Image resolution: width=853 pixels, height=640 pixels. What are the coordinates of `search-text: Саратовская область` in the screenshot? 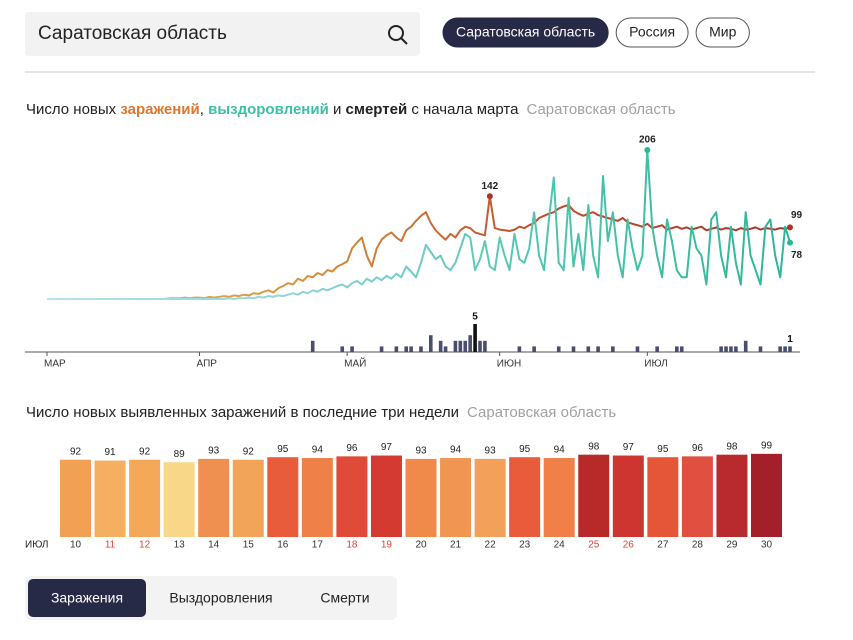 It's located at (132, 33).